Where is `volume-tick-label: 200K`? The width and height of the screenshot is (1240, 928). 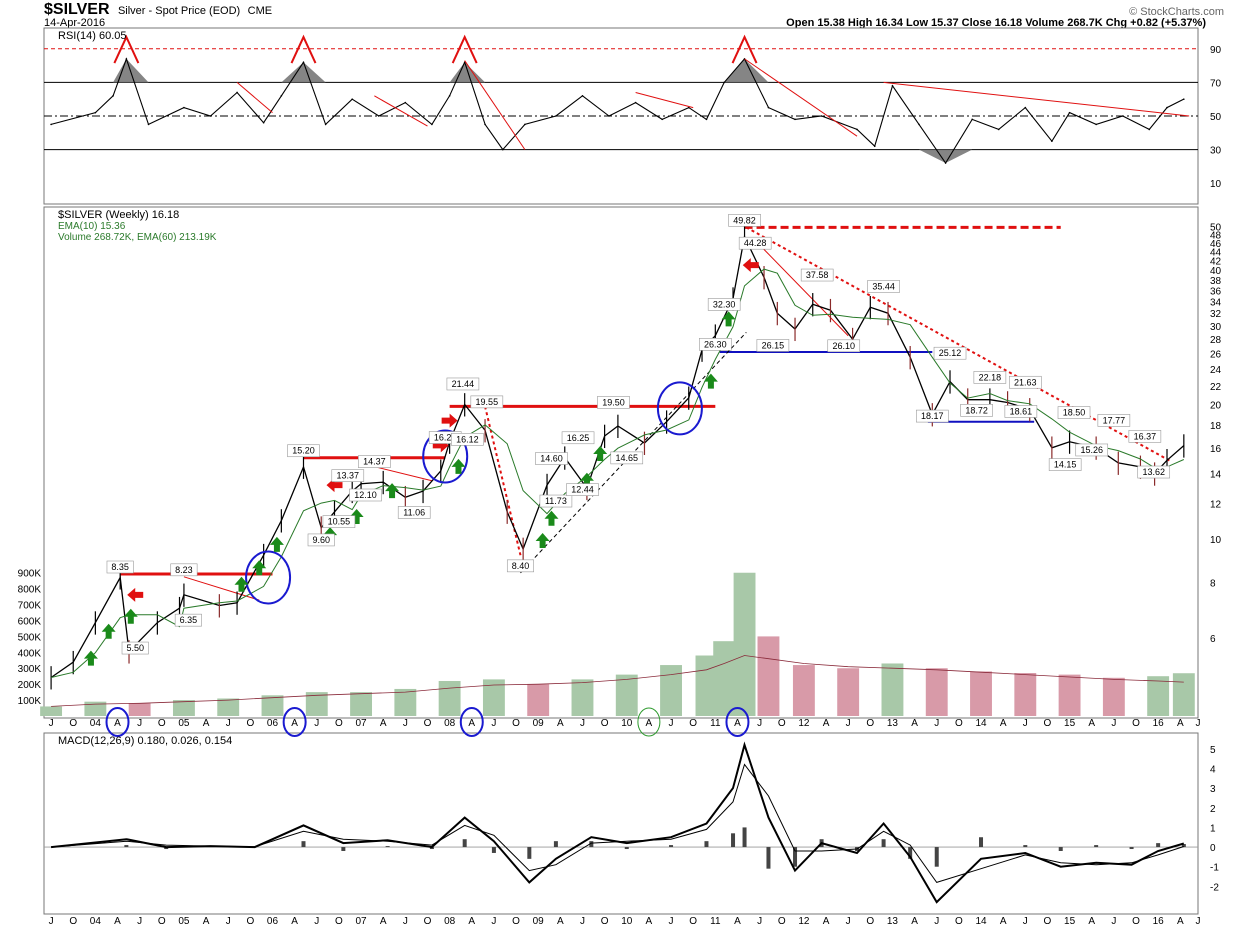
volume-tick-label: 200K is located at coordinates (30, 685).